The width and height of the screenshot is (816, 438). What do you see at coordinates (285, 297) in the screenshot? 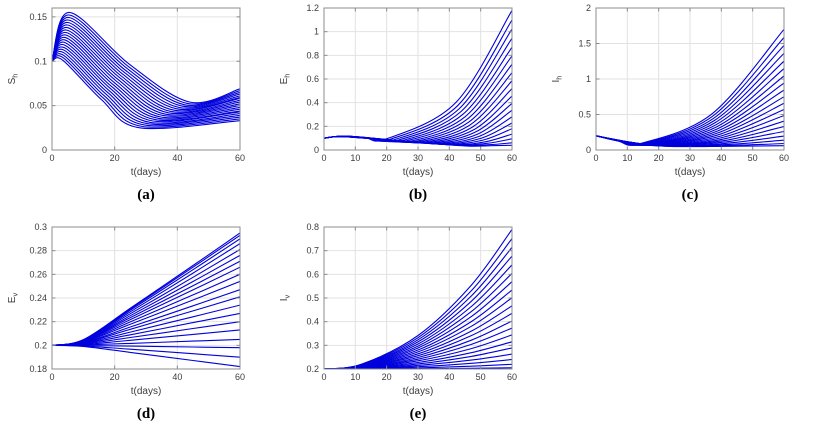
I see `y-axis-label: Iv` at bounding box center [285, 297].